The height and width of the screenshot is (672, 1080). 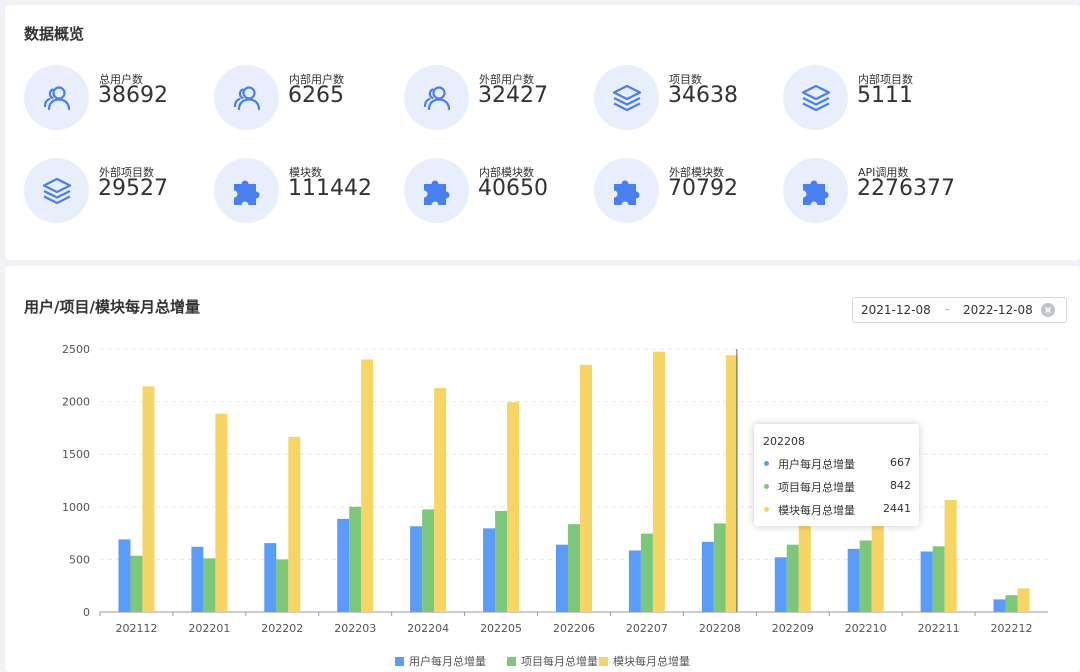 I want to click on tooltip-dot-user, so click(x=766, y=463).